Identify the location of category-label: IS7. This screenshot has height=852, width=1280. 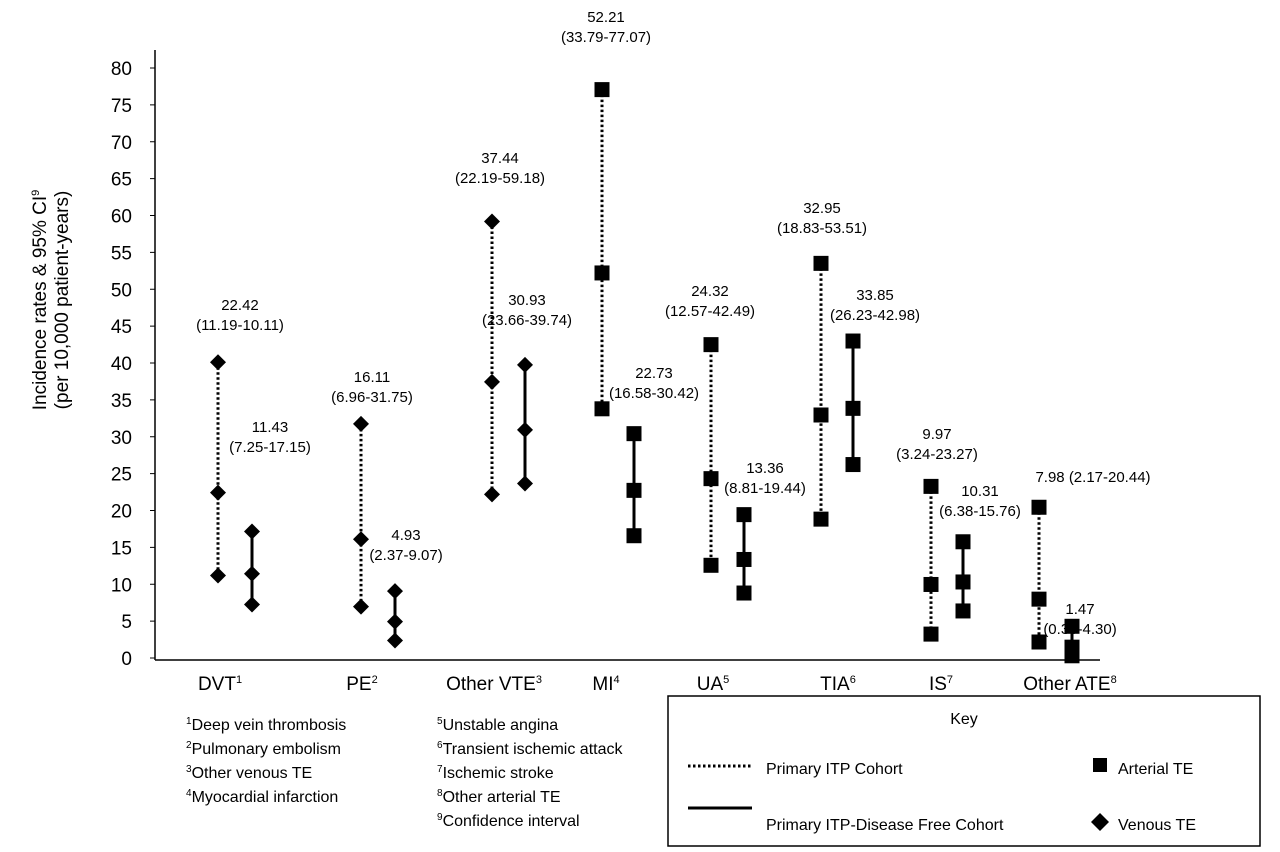
(941, 684).